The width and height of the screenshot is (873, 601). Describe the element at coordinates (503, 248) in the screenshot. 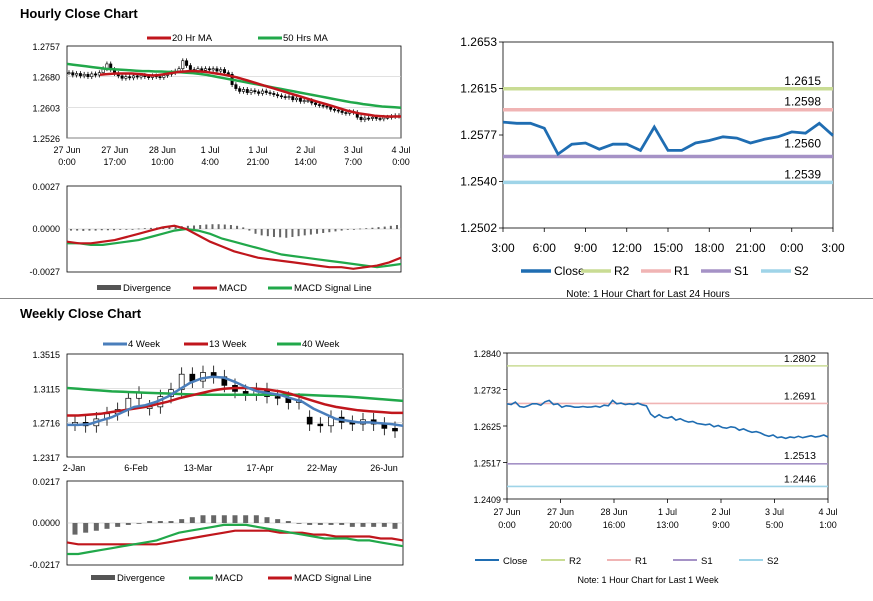

I see `x-tick-label: 3:00` at that location.